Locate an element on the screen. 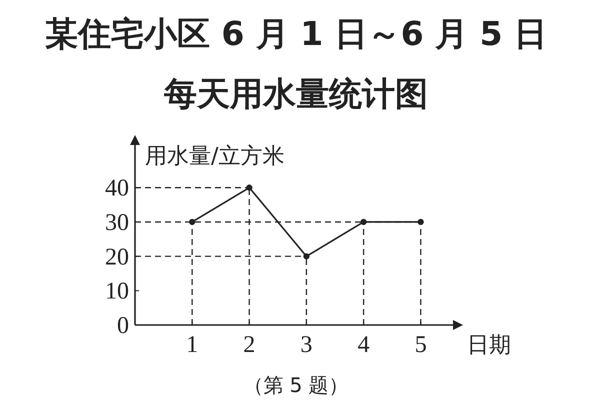 Image resolution: width=593 pixels, height=419 pixels. x-tick-label: 4 is located at coordinates (364, 345).